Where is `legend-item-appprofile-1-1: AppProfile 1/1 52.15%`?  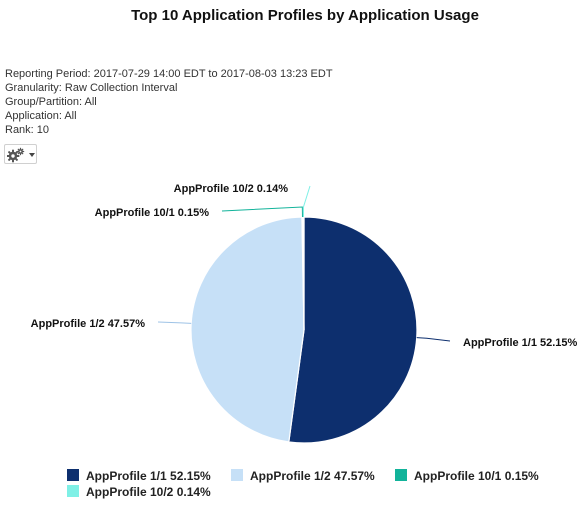 legend-item-appprofile-1-1: AppProfile 1/1 52.15% is located at coordinates (139, 476).